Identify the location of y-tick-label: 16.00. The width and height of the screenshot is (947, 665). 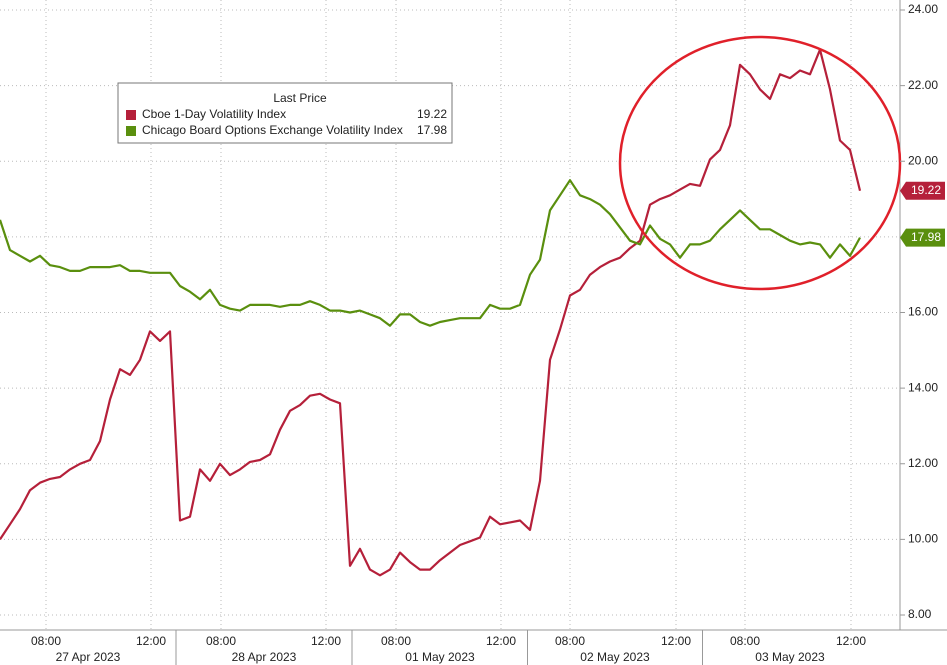
(923, 312).